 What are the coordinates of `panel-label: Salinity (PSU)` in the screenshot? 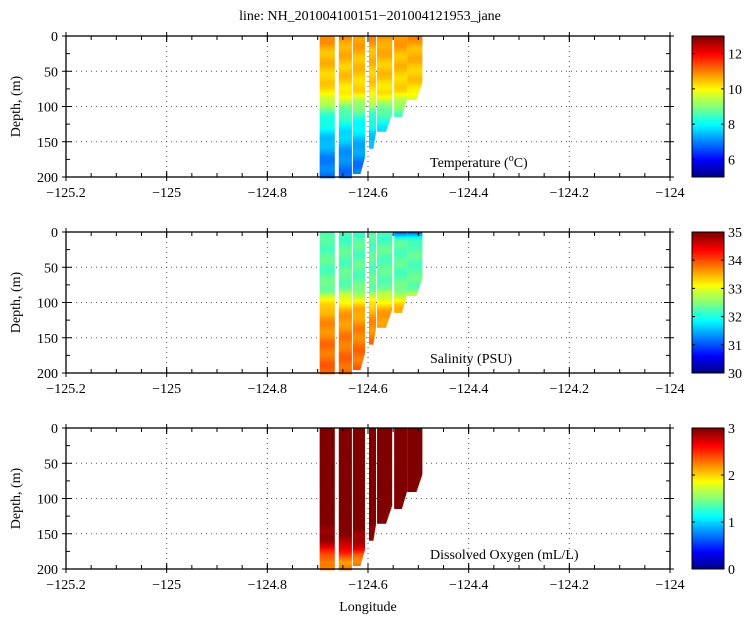 It's located at (471, 359).